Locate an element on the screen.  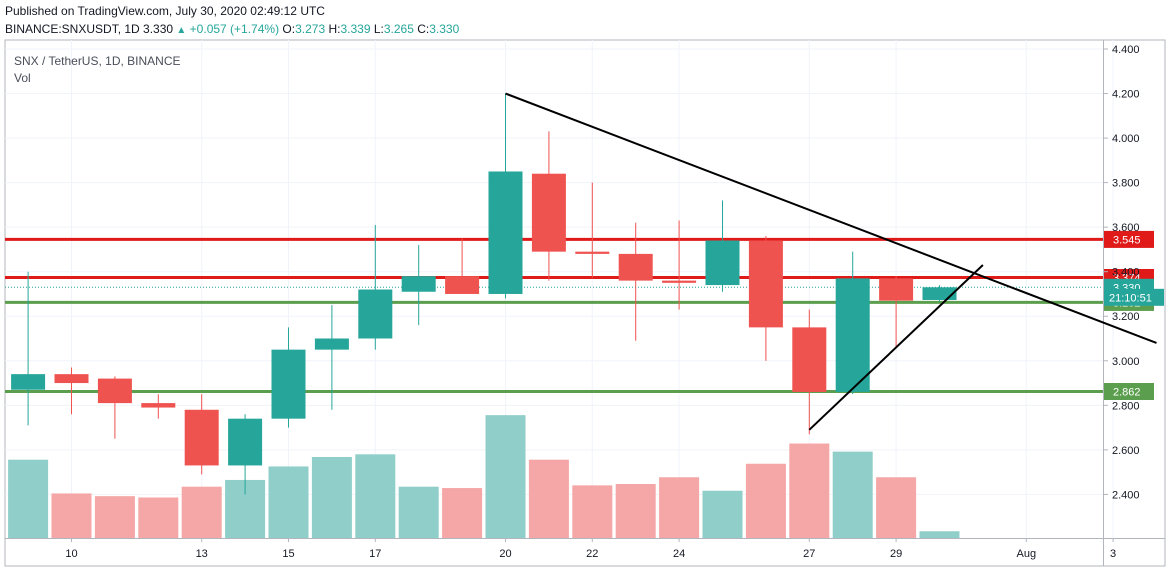
open-label: O: is located at coordinates (289, 29).